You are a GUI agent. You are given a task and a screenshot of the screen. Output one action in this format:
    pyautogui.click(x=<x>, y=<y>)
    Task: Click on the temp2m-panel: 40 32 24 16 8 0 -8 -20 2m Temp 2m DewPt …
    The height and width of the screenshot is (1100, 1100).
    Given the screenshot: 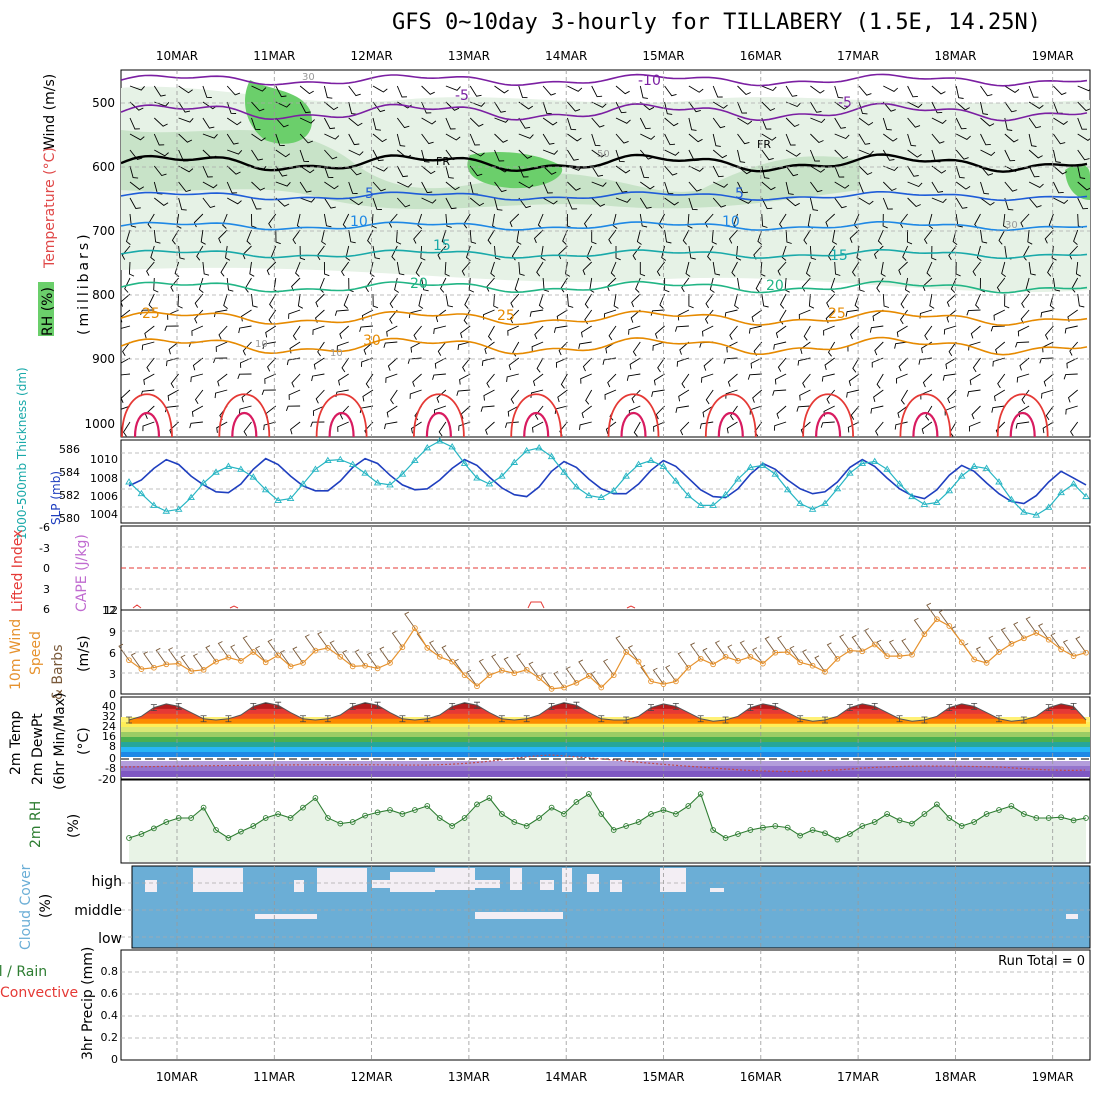 What is the action you would take?
    pyautogui.click(x=549, y=741)
    